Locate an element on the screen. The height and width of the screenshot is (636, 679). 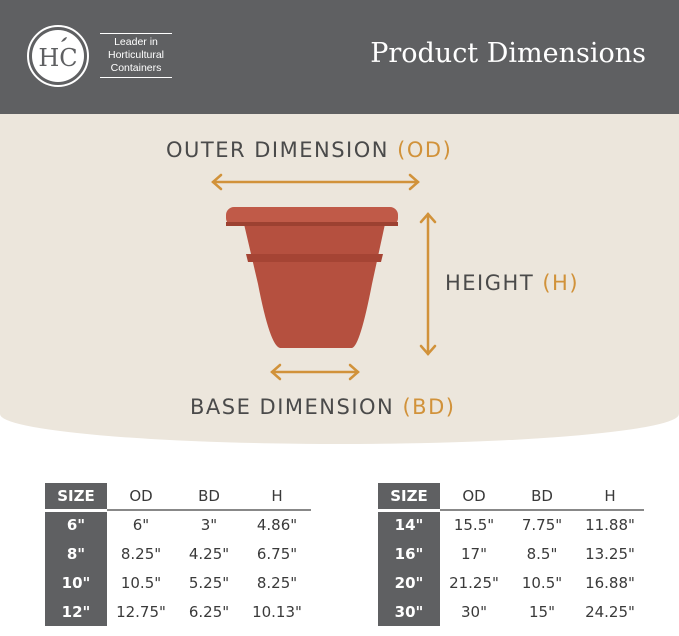
od-arrow-icon is located at coordinates (315, 182).